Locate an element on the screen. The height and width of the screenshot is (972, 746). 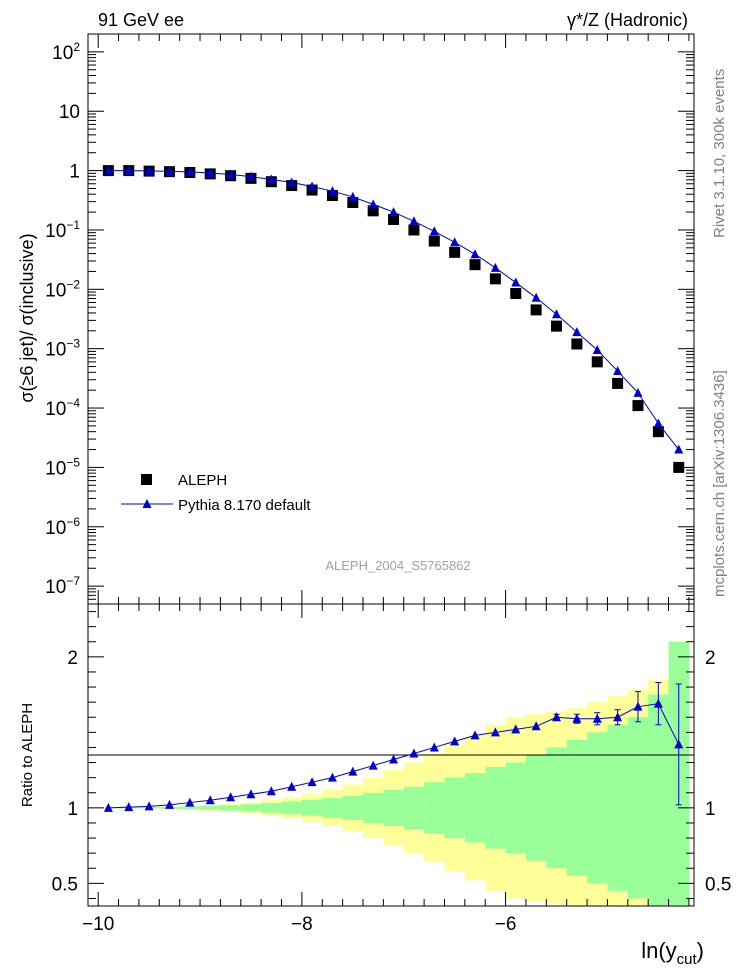
ratio-y-tick-label: 1 is located at coordinates (72, 809).